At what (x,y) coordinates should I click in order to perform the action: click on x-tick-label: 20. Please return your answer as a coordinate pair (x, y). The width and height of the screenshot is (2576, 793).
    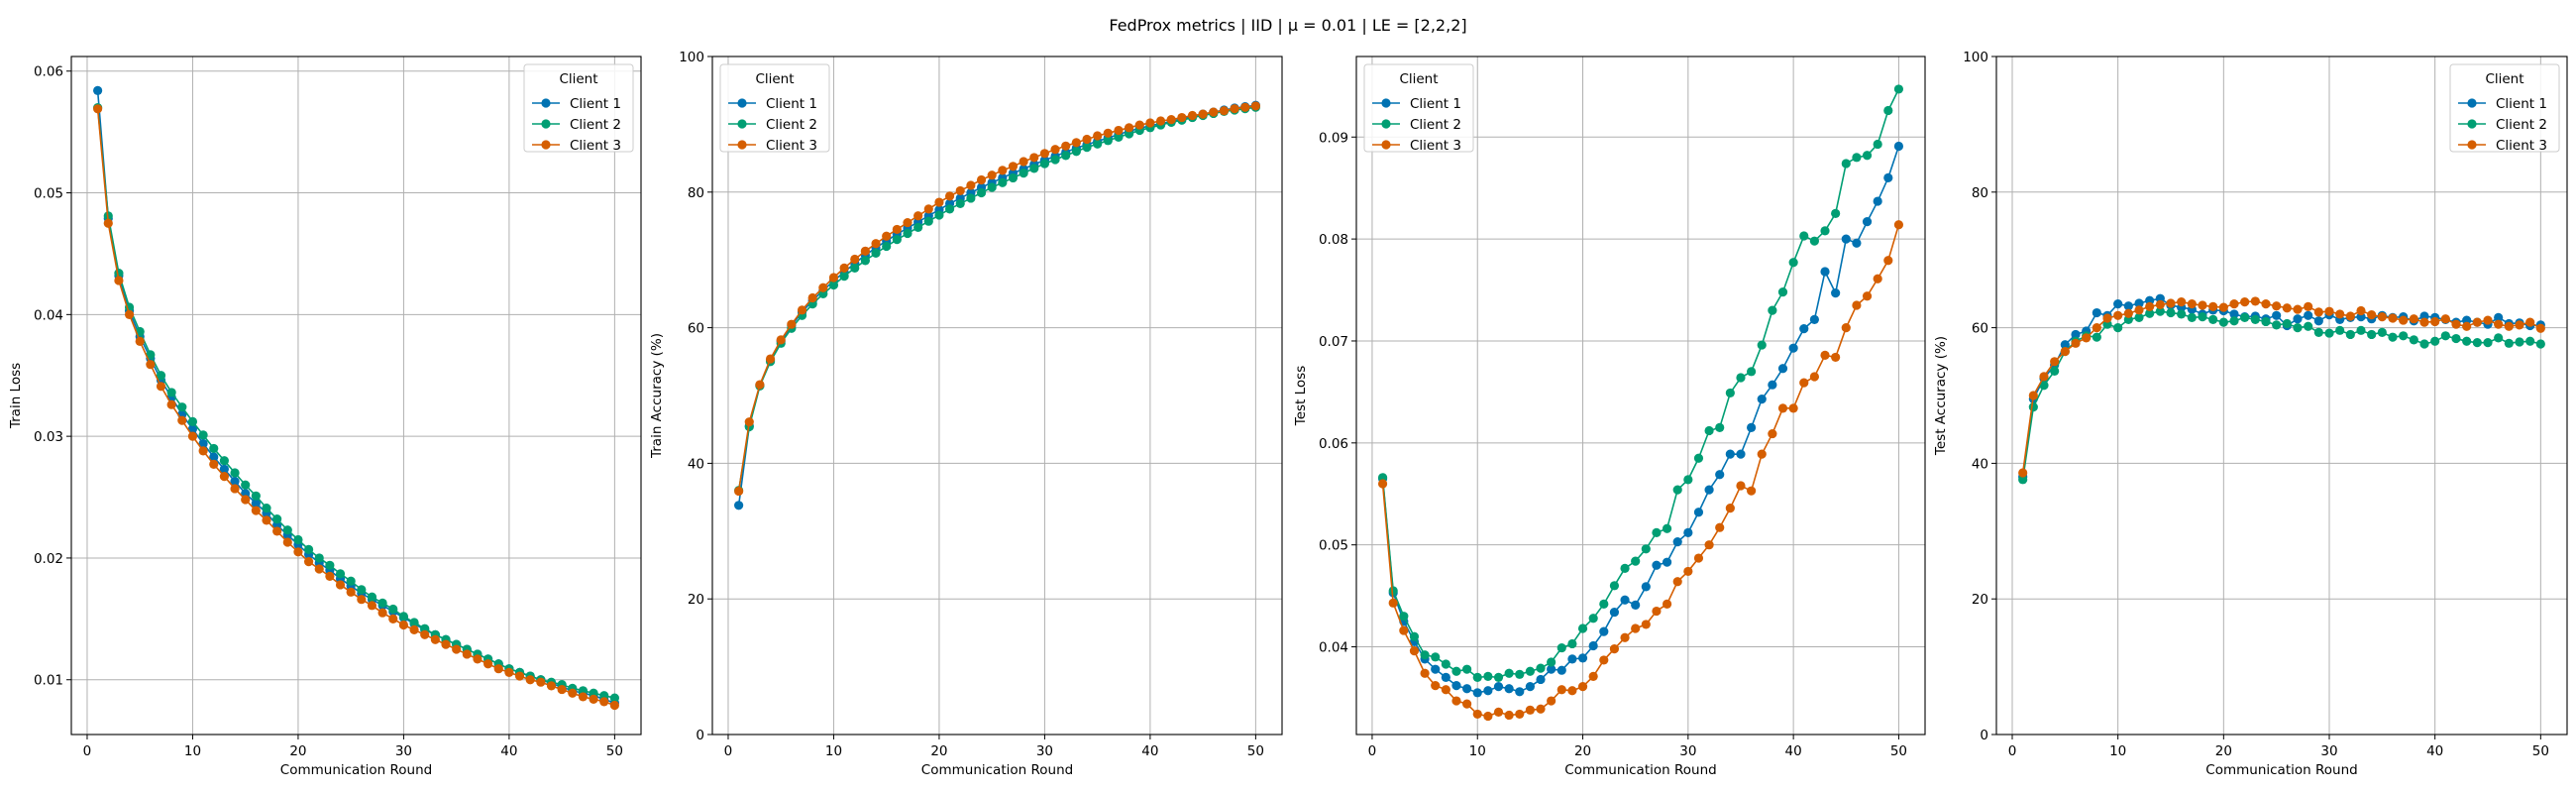
    Looking at the image, I should click on (2224, 751).